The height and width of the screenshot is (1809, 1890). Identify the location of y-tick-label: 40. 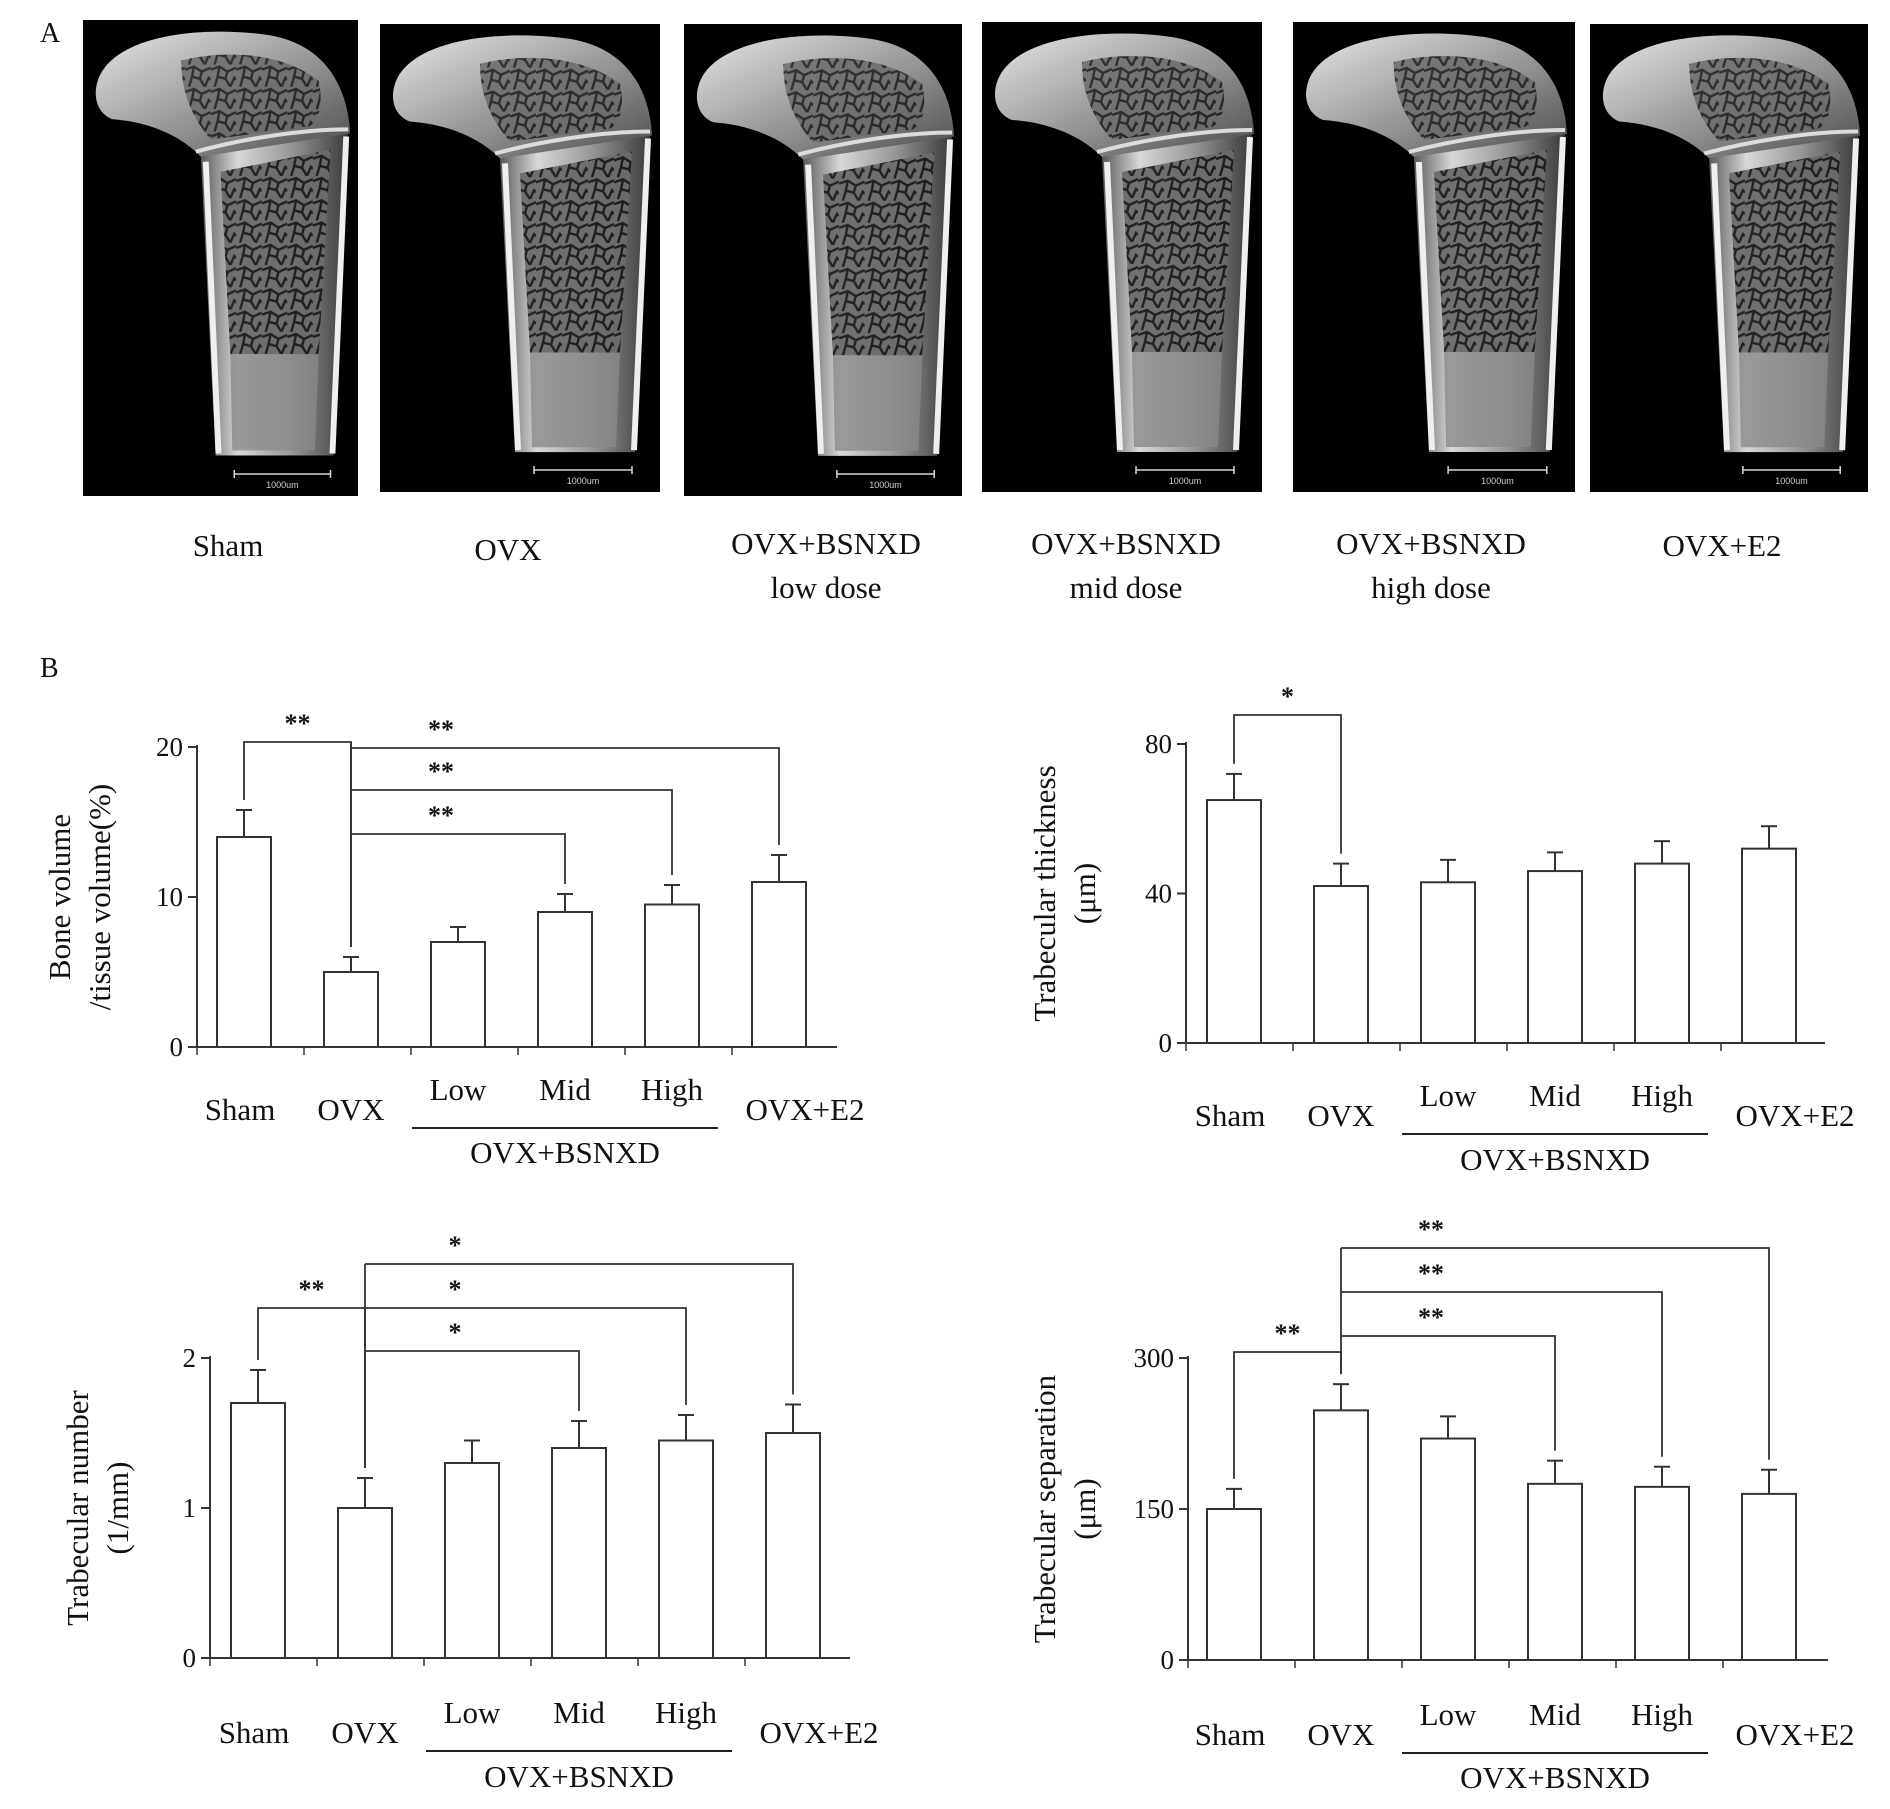
(1158, 894).